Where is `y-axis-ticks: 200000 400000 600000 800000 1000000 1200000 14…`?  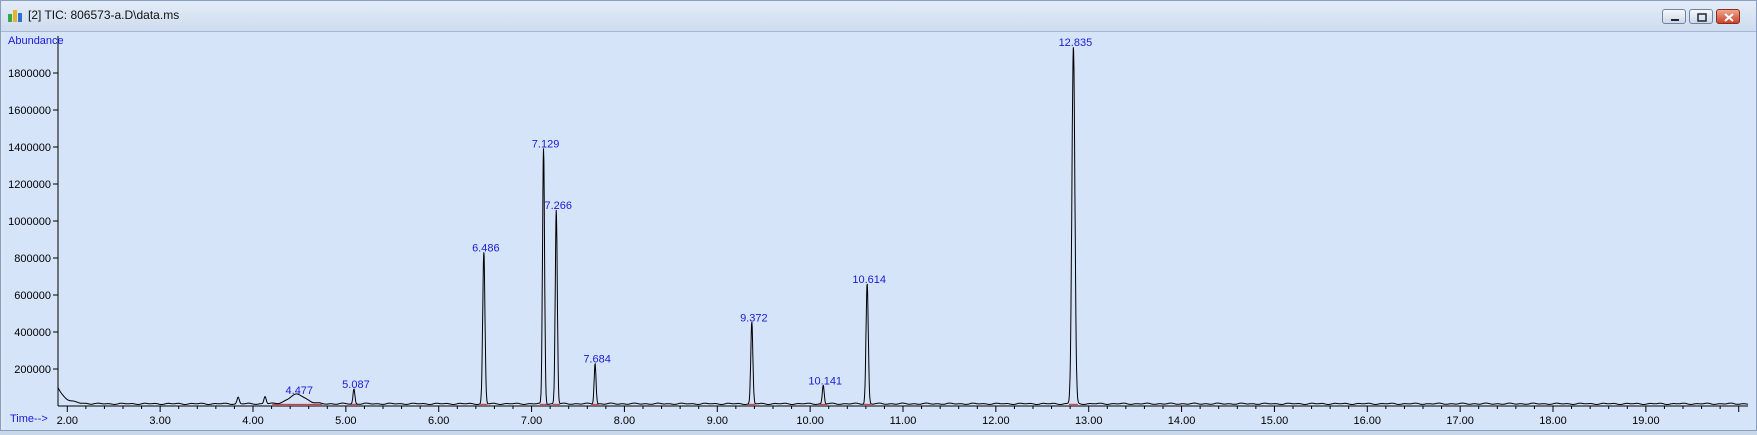 y-axis-ticks: 200000 400000 600000 800000 1000000 1200000 14… is located at coordinates (33, 222).